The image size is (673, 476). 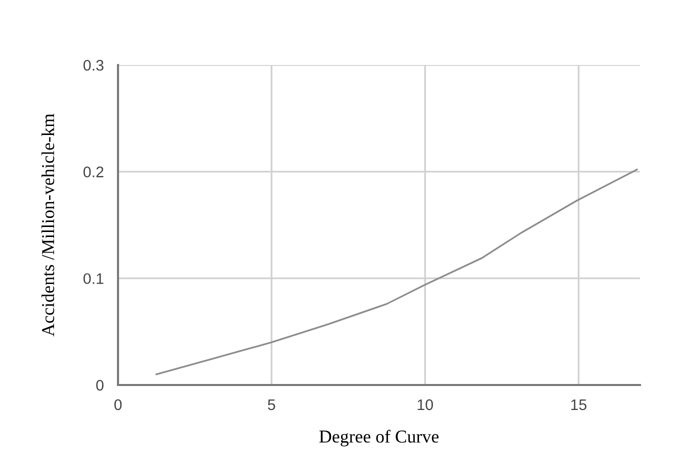 I want to click on y-tick-label: 0, so click(x=100, y=385).